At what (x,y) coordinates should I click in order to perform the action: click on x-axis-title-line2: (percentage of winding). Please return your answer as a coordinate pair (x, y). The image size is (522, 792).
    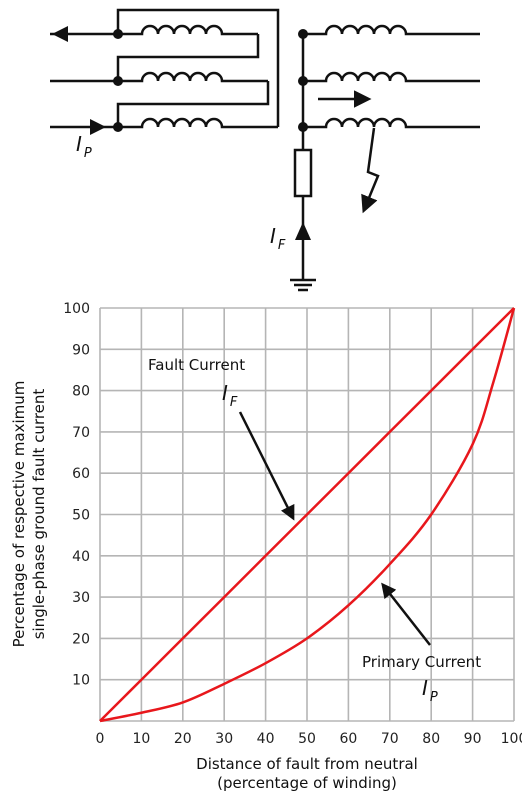
    Looking at the image, I should click on (307, 783).